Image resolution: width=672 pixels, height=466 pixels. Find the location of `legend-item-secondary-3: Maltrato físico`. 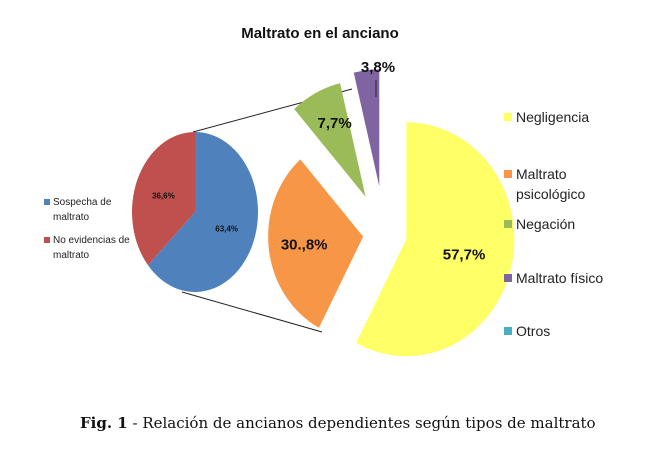

legend-item-secondary-3: Maltrato físico is located at coordinates (559, 278).